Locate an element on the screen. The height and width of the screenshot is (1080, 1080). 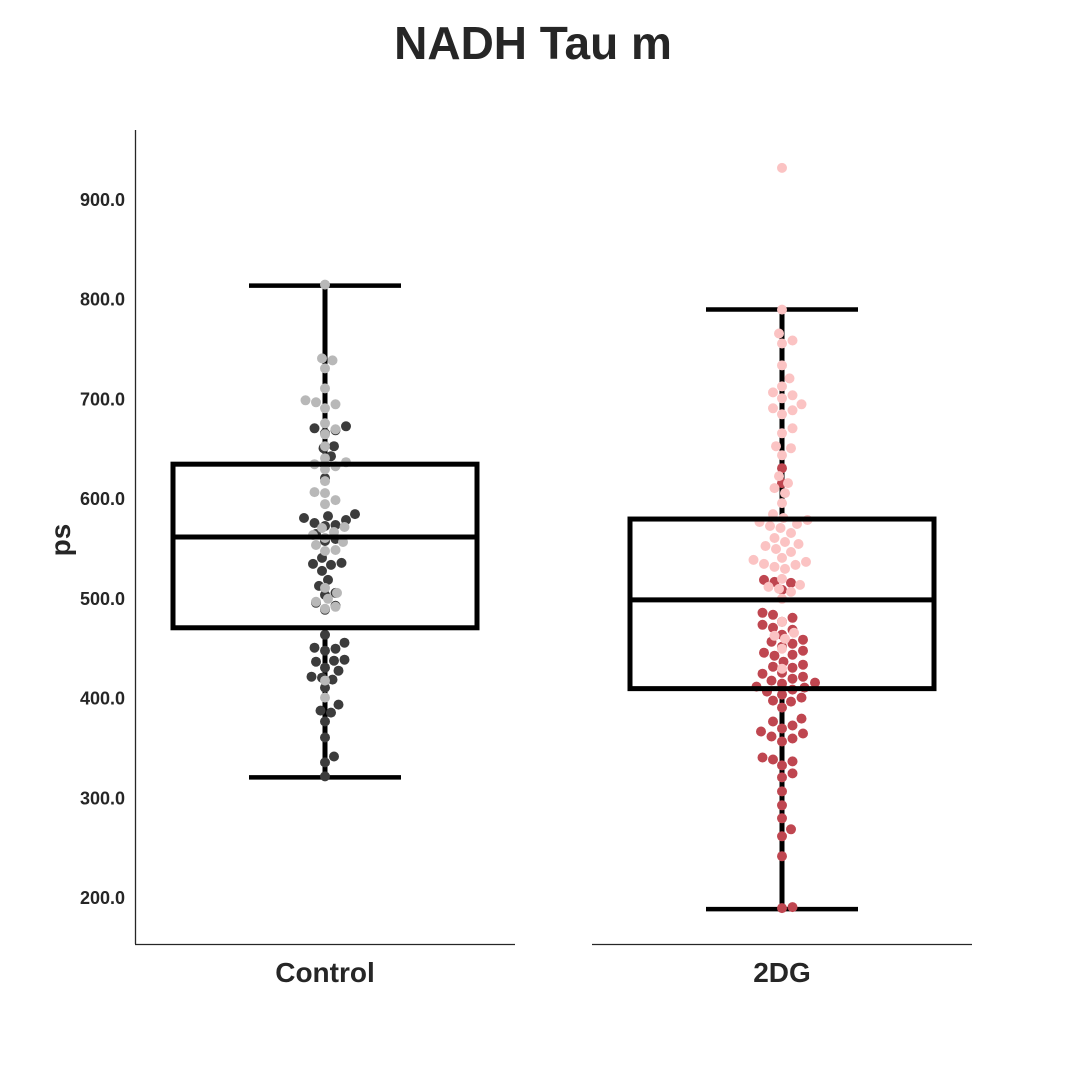
y-axis-label: ps is located at coordinates (60, 540).